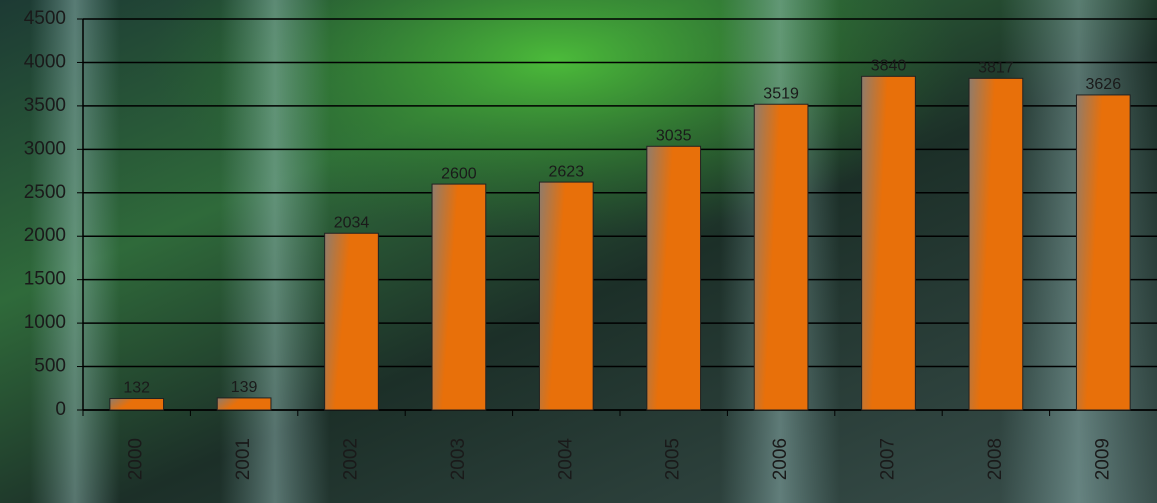 The width and height of the screenshot is (1157, 503). What do you see at coordinates (45, 61) in the screenshot?
I see `y-tick-label: 4000` at bounding box center [45, 61].